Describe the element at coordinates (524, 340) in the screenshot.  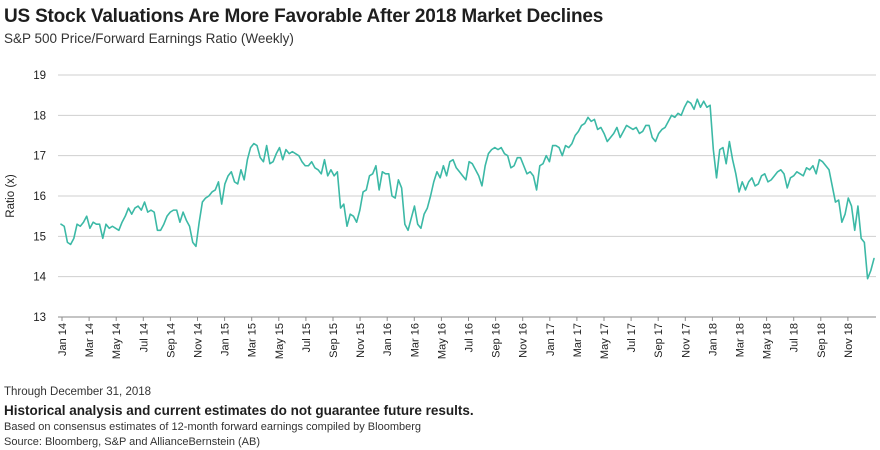
I see `x-tick-label: Nov 16` at that location.